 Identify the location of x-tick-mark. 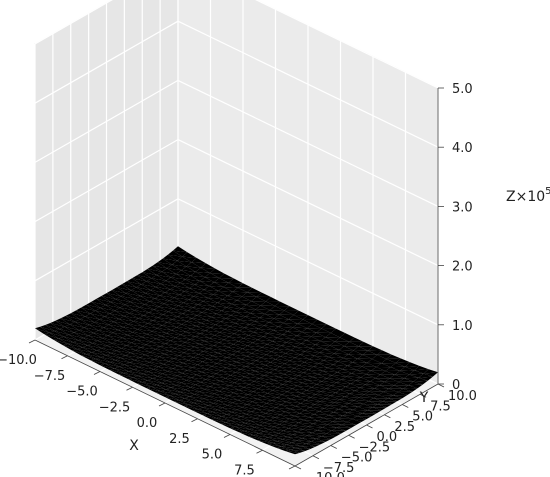
(259, 451).